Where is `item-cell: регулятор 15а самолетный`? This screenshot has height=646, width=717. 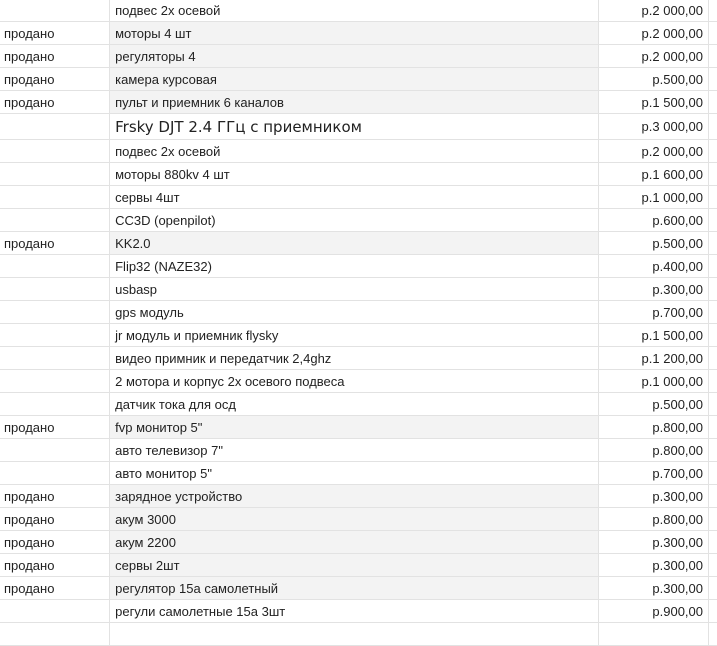
item-cell: регулятор 15а самолетный is located at coordinates (354, 588).